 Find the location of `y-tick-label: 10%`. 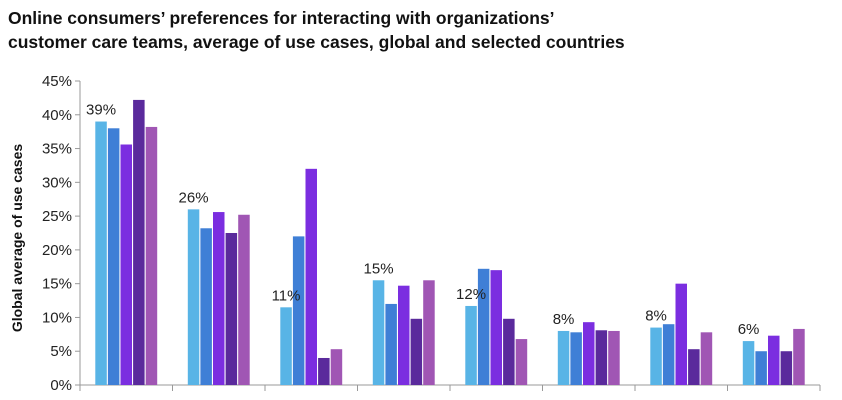

y-tick-label: 10% is located at coordinates (57, 317).